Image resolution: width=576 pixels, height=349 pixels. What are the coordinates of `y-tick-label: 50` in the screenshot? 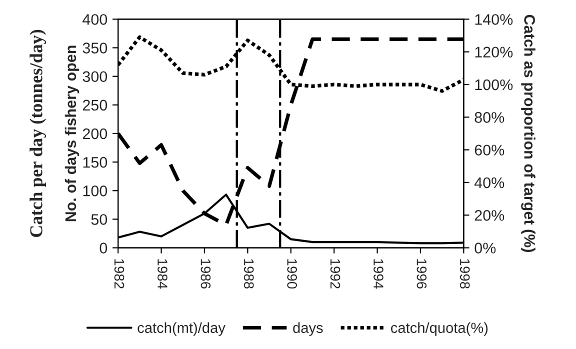 It's located at (99, 219).